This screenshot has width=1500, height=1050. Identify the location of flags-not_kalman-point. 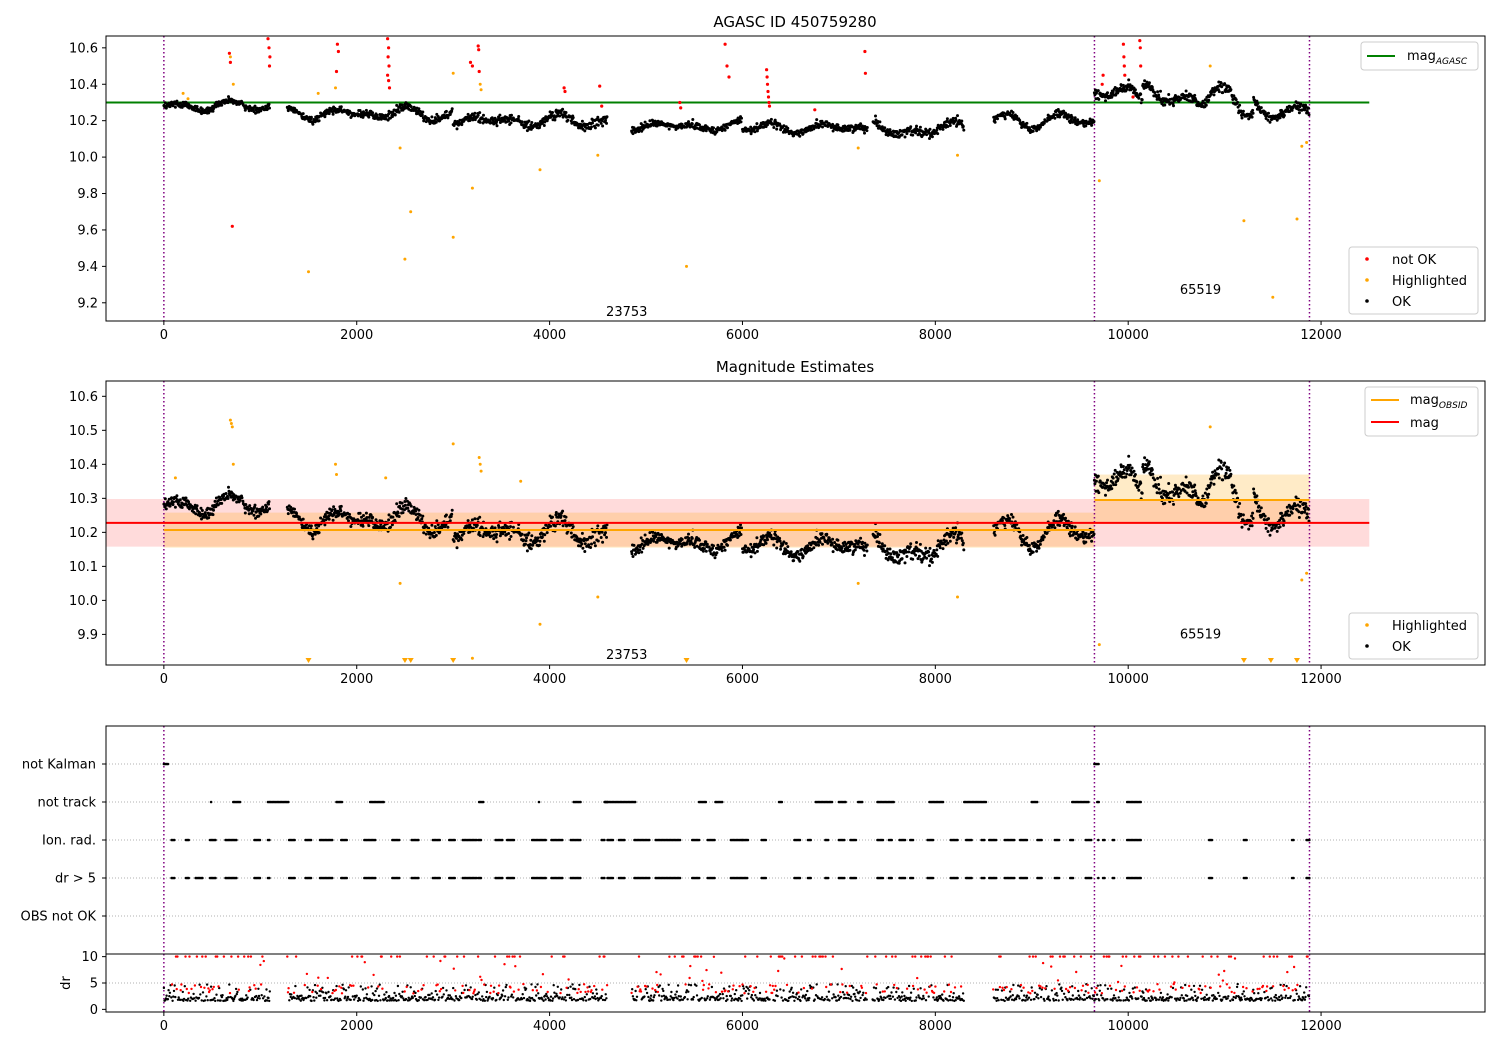
(168, 764).